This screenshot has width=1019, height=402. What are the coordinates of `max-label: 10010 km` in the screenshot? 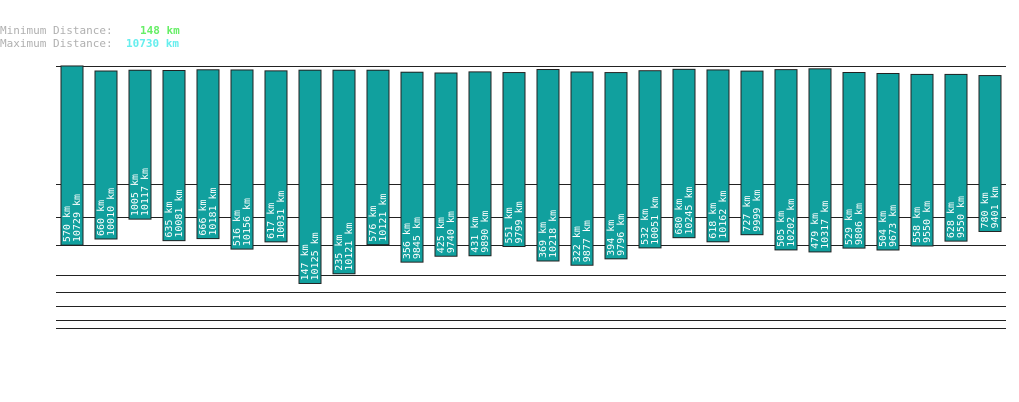 It's located at (111, 212).